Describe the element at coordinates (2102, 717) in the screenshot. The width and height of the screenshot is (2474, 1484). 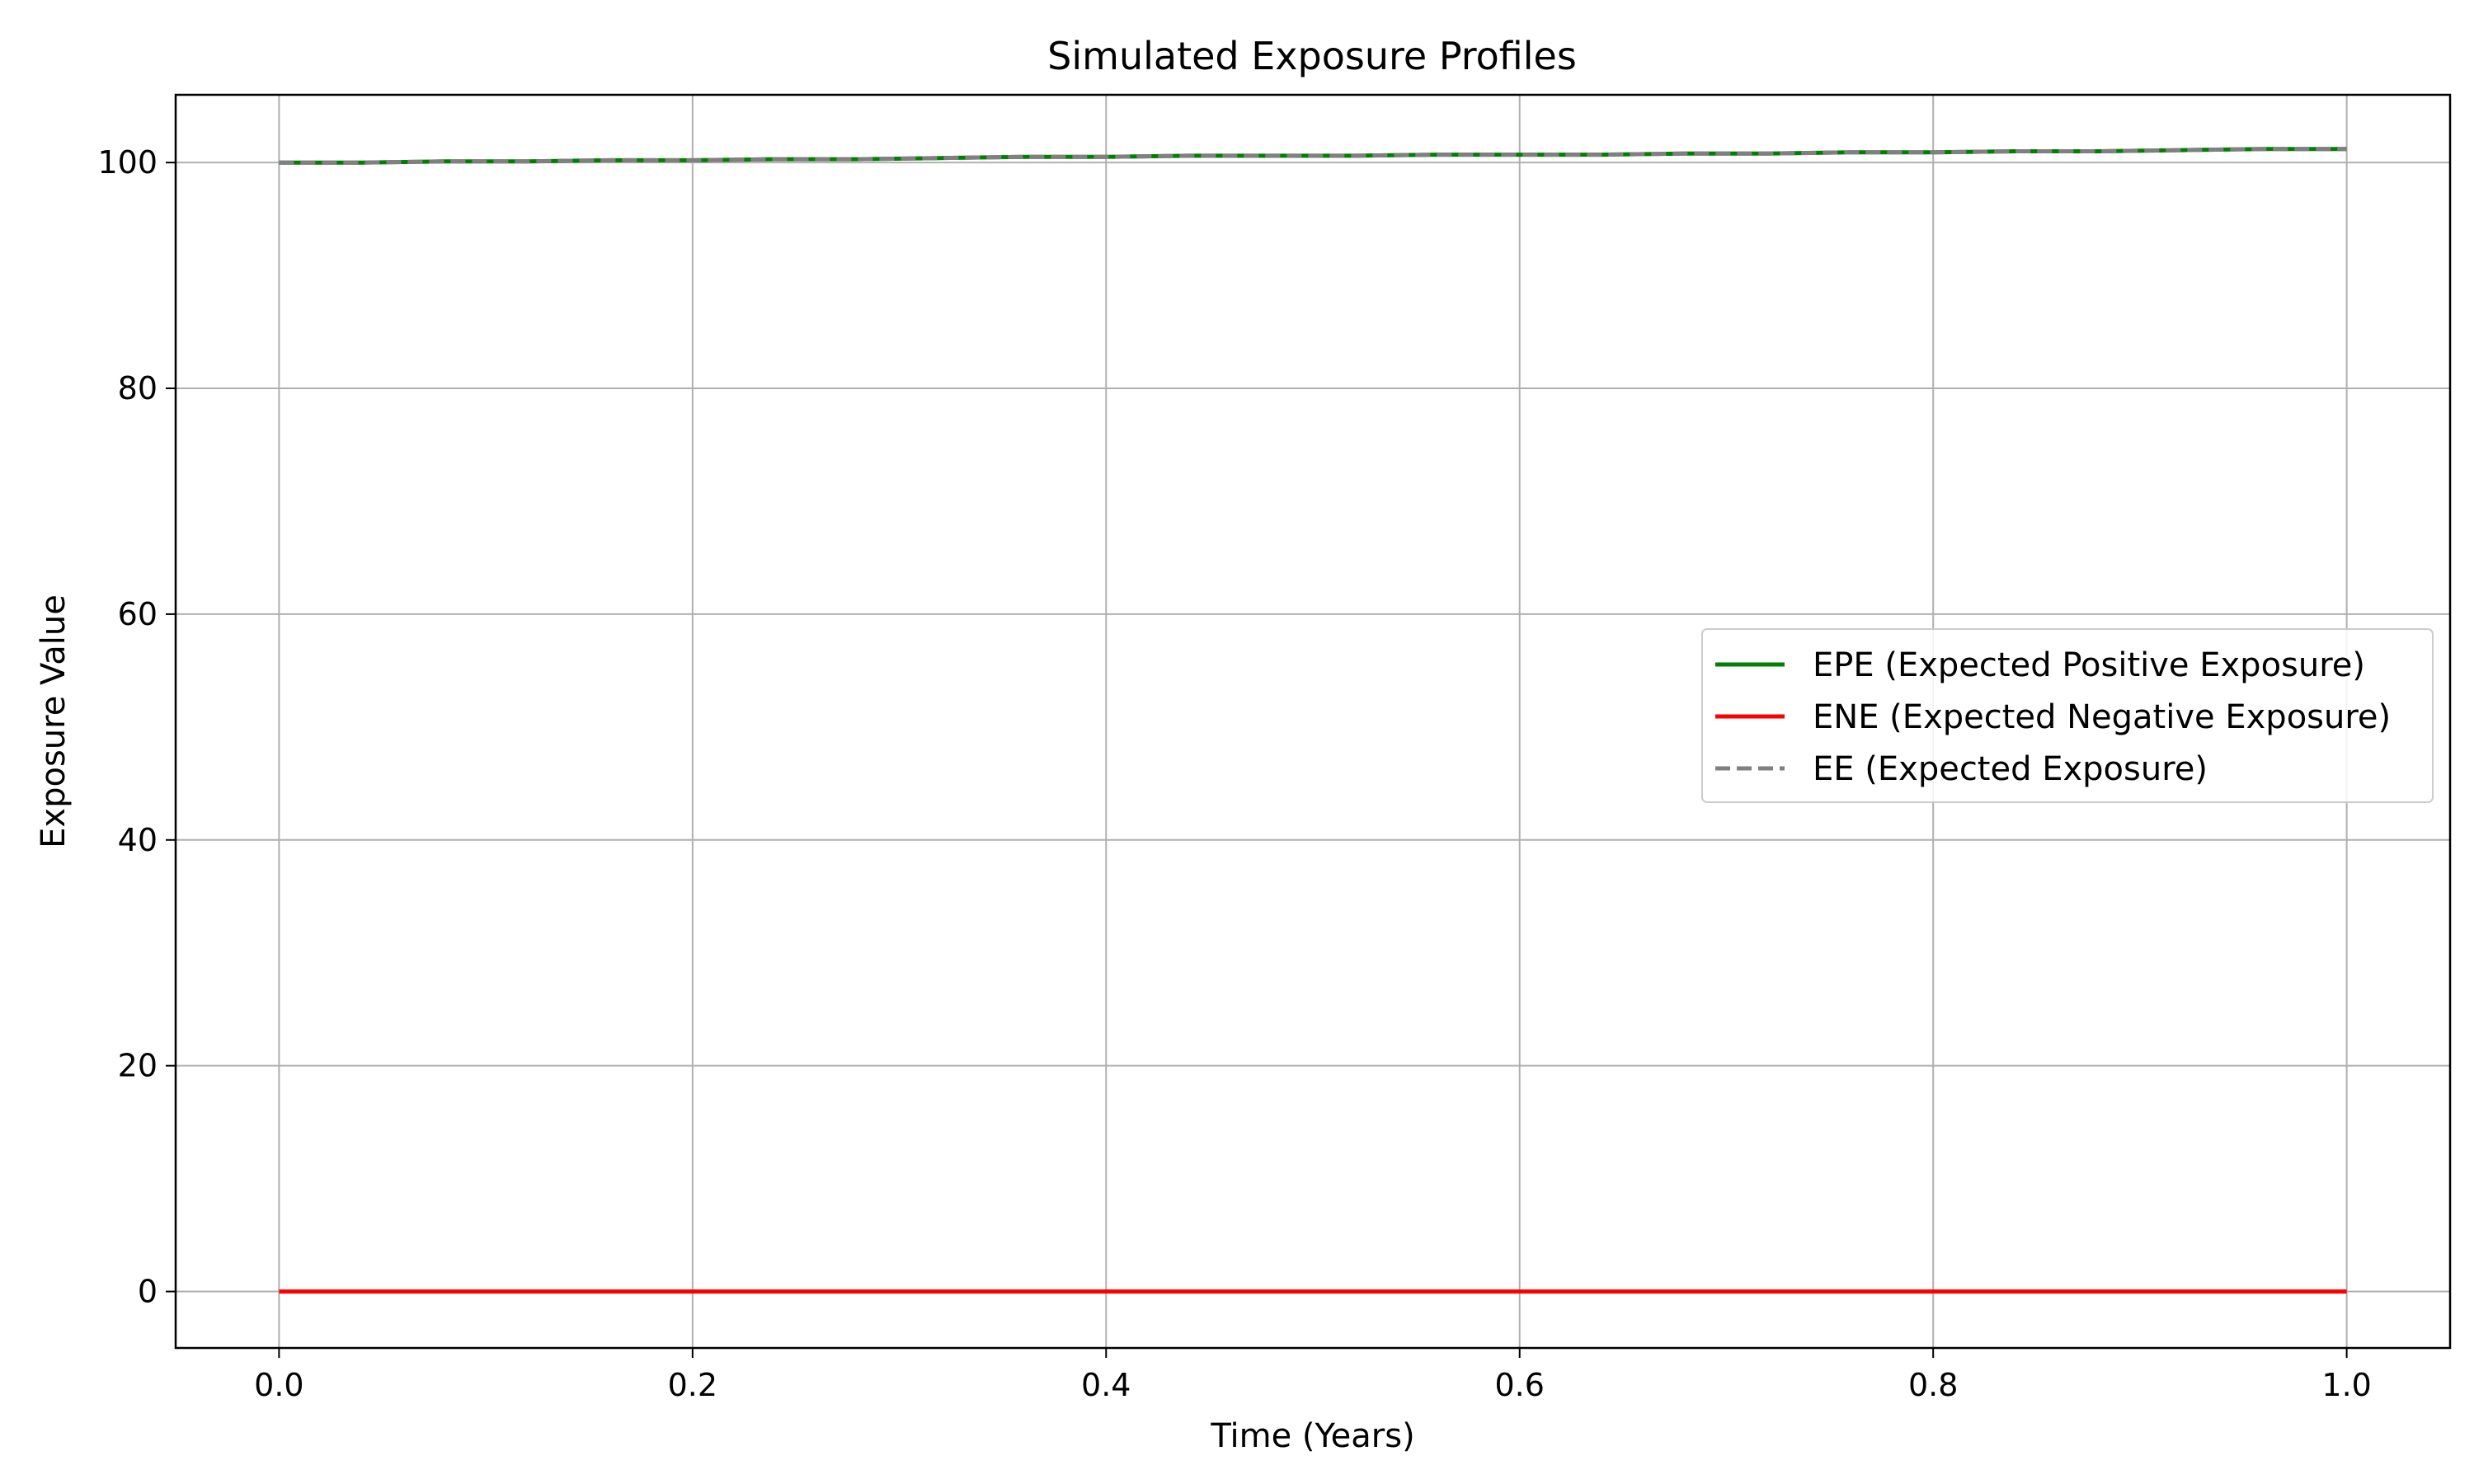
I see `legend-label-2: ENE (Expected Negative Exposure)` at that location.